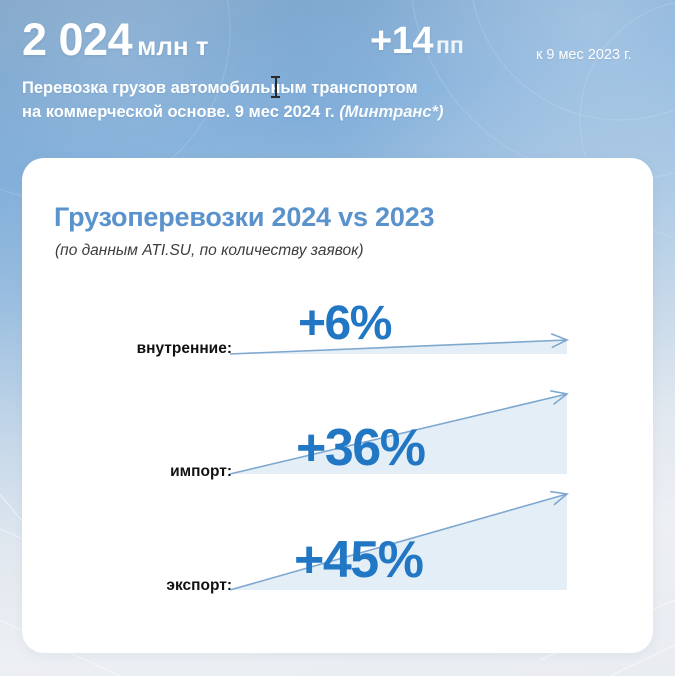 The width and height of the screenshot is (675, 676). I want to click on chart-row-label: внутренние:, so click(184, 348).